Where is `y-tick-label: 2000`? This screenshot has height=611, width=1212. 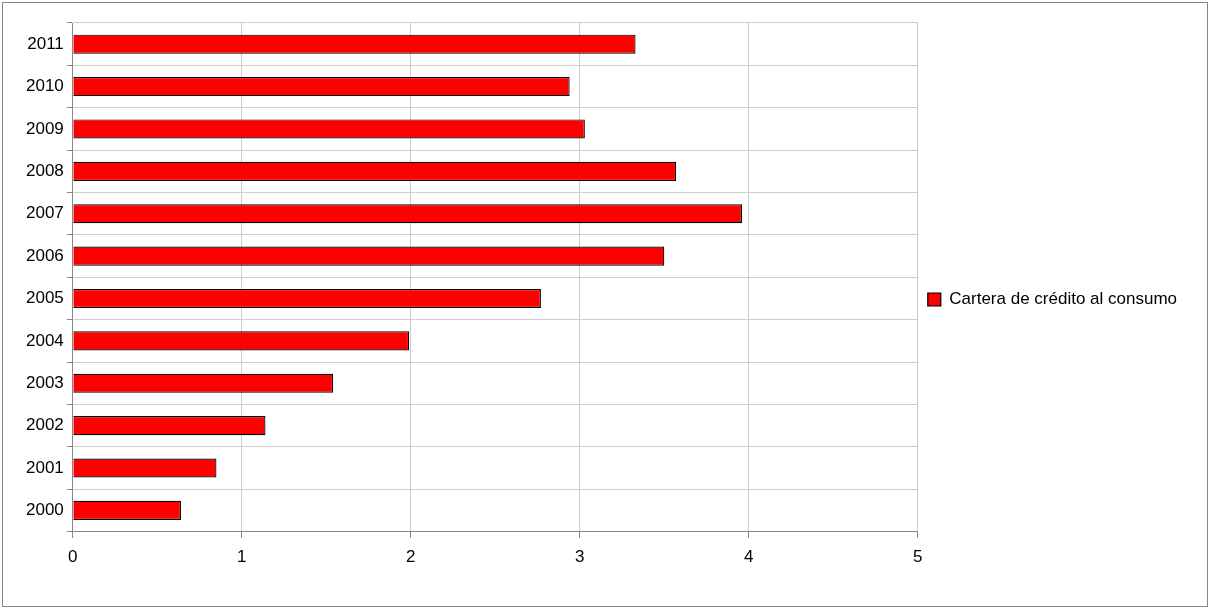
y-tick-label: 2000 is located at coordinates (44, 510).